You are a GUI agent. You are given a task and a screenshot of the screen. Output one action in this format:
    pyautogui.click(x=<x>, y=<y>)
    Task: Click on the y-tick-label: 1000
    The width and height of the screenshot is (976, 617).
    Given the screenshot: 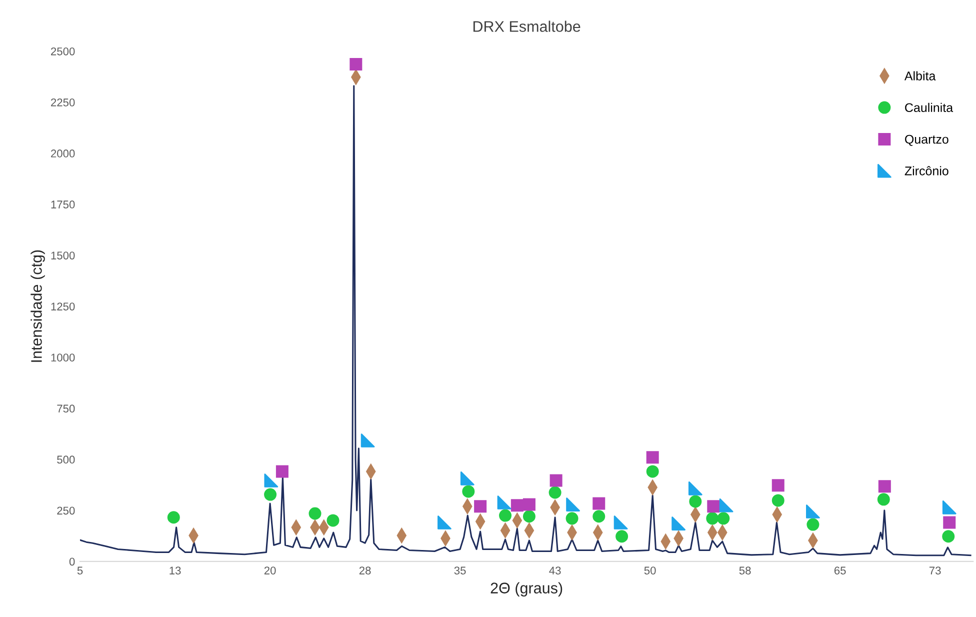 What is the action you would take?
    pyautogui.click(x=63, y=358)
    